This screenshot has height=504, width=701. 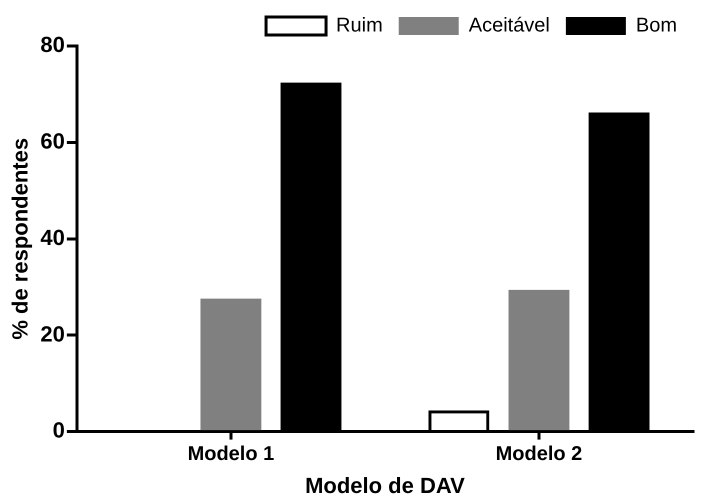 What do you see at coordinates (52, 333) in the screenshot?
I see `y-tick-label: 20` at bounding box center [52, 333].